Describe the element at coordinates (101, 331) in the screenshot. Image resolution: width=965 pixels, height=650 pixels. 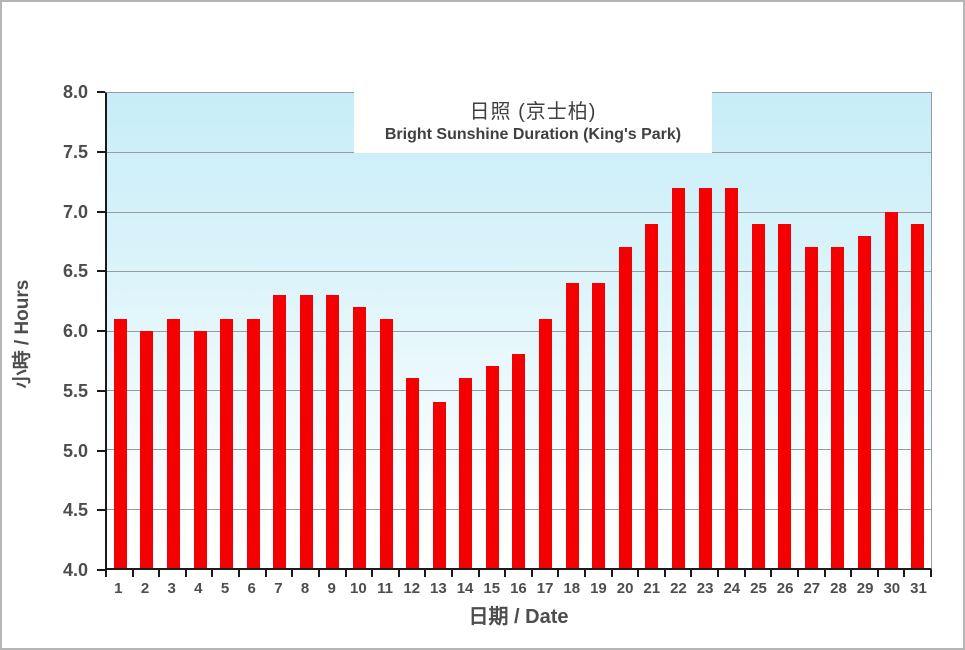
I see `y-tick-mark-6.0` at that location.